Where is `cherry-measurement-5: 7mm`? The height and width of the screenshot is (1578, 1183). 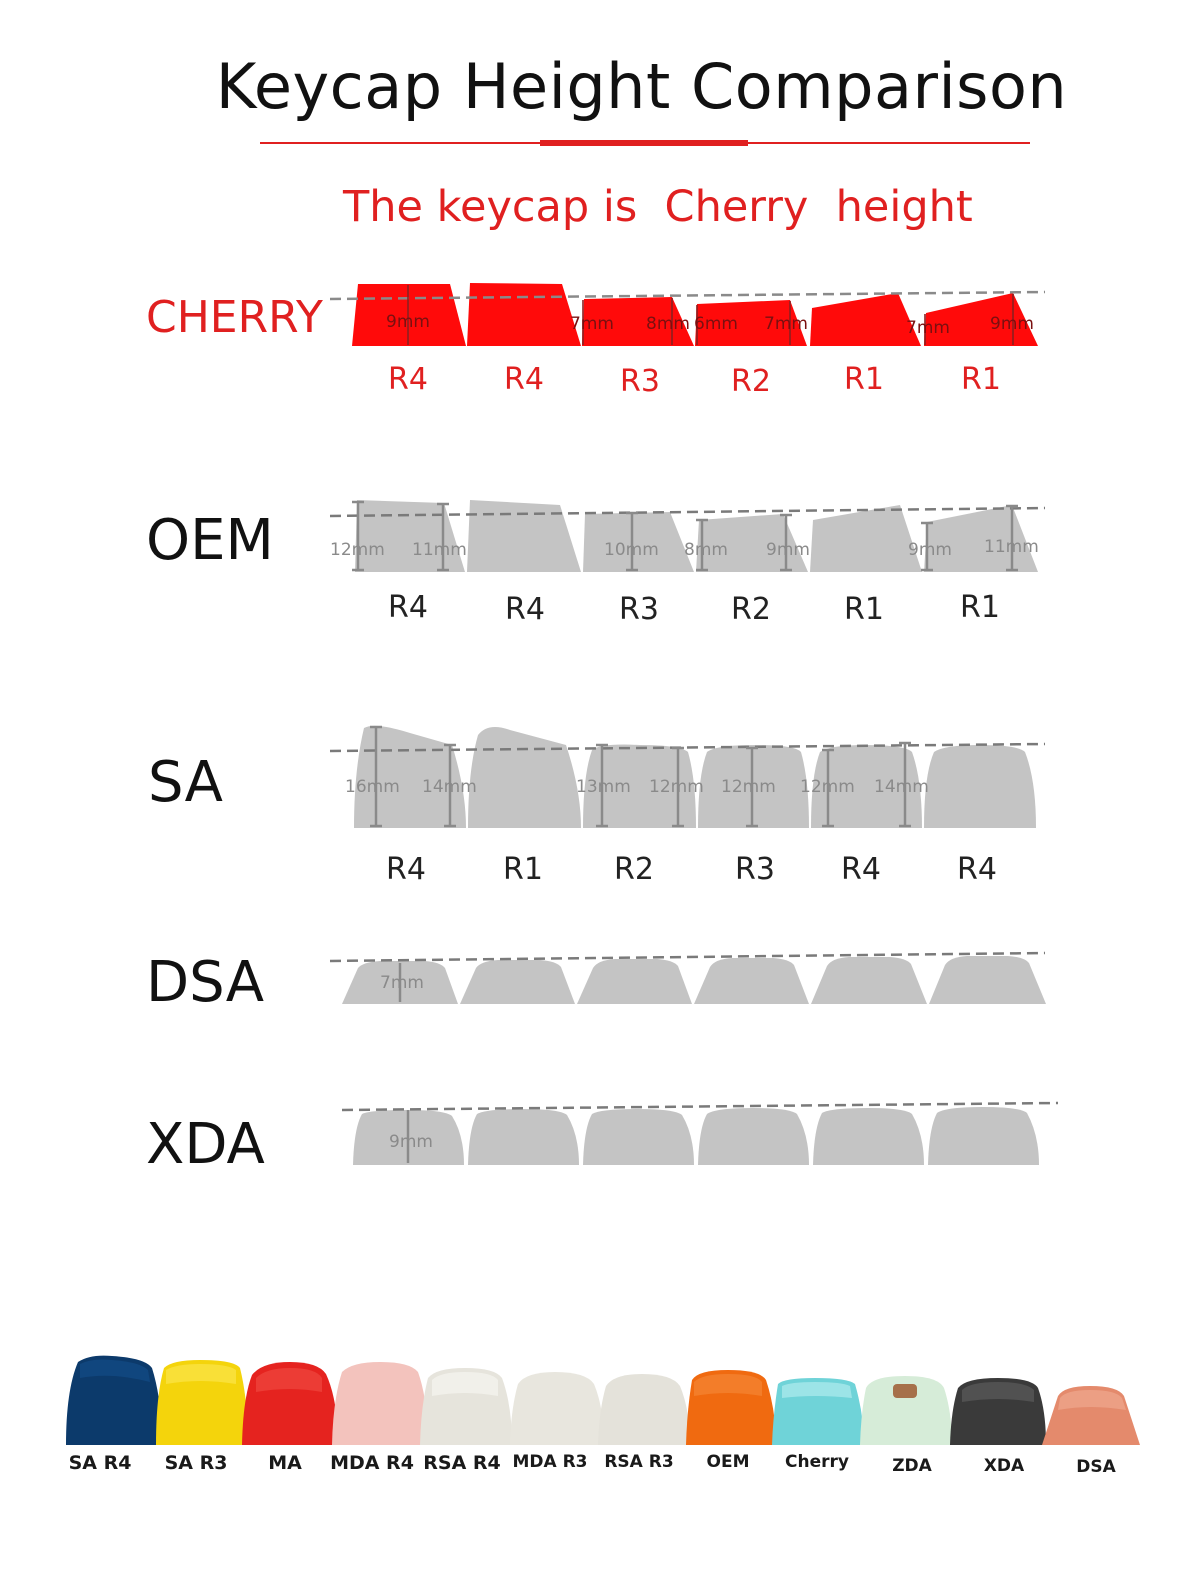 cherry-measurement-5: 7mm is located at coordinates (786, 324).